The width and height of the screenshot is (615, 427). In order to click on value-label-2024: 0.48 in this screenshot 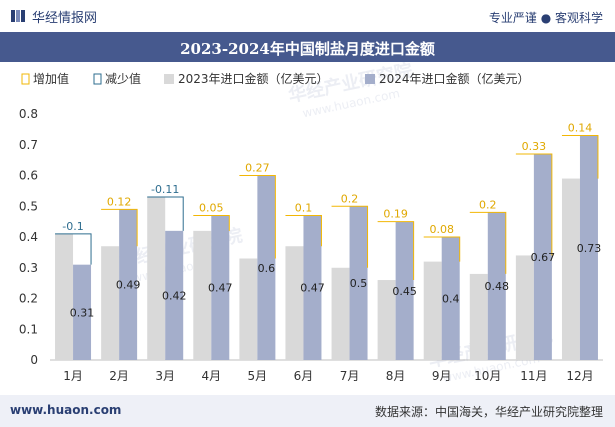, I will do `click(497, 286)`.